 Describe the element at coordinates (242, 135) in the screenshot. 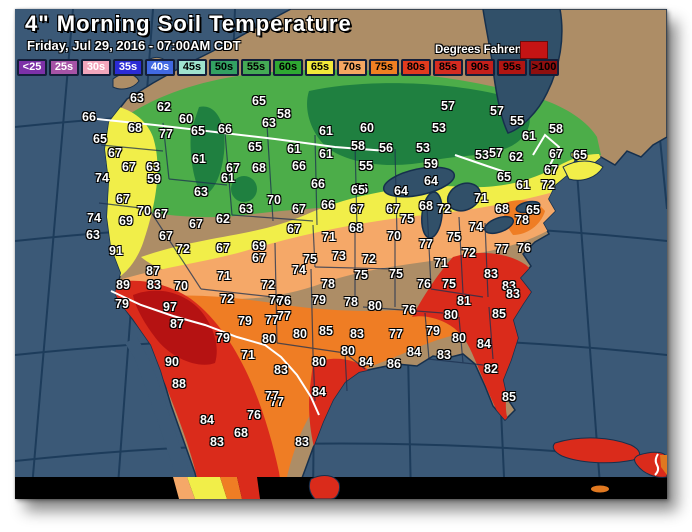

I see `us-canada-border` at that location.